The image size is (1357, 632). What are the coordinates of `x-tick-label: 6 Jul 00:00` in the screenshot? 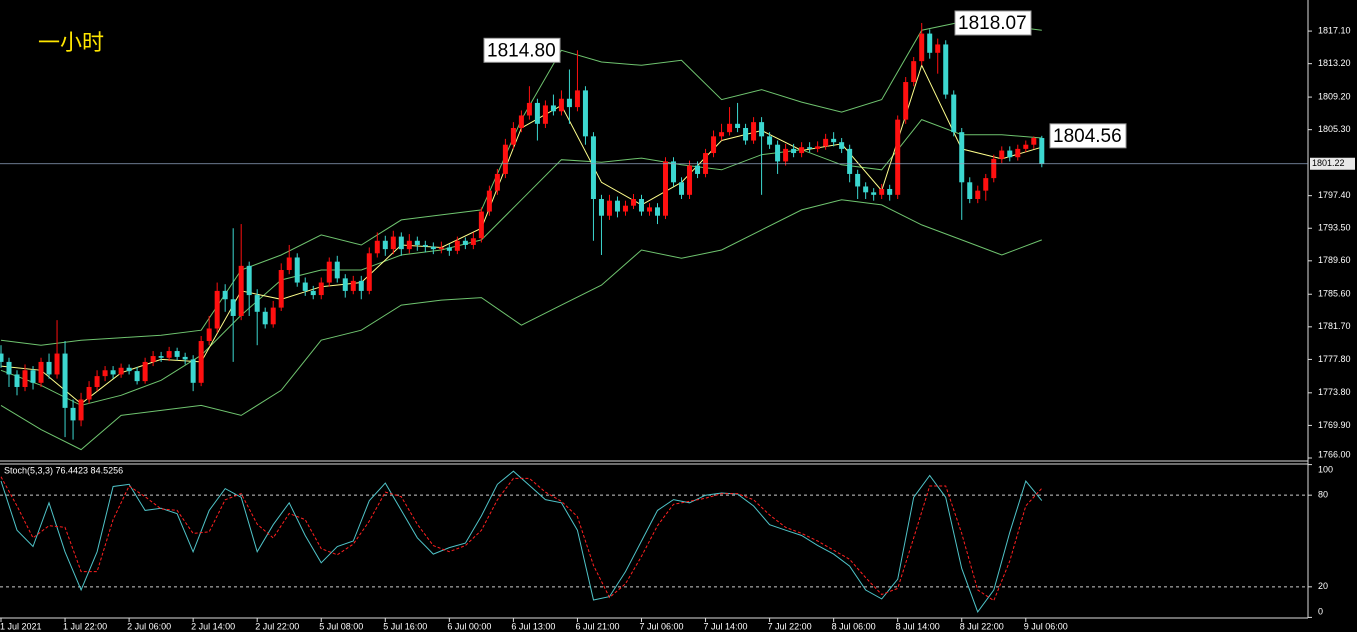 It's located at (469, 626).